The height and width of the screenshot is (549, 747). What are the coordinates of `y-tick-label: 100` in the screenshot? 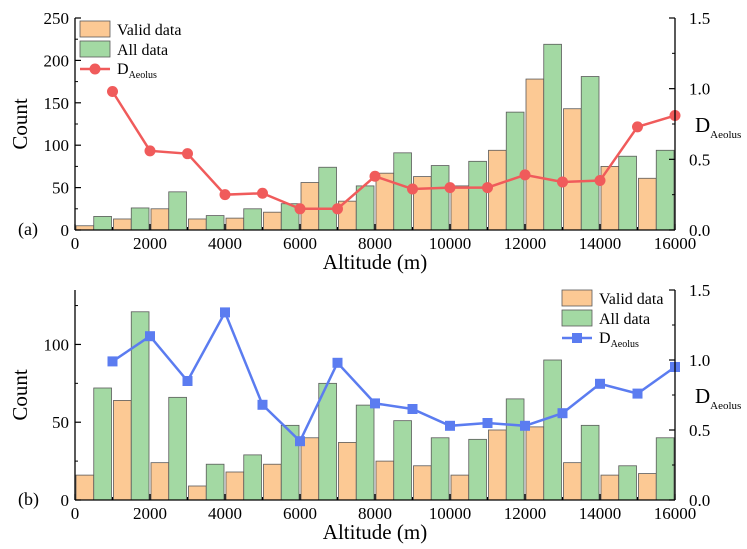 It's located at (57, 145).